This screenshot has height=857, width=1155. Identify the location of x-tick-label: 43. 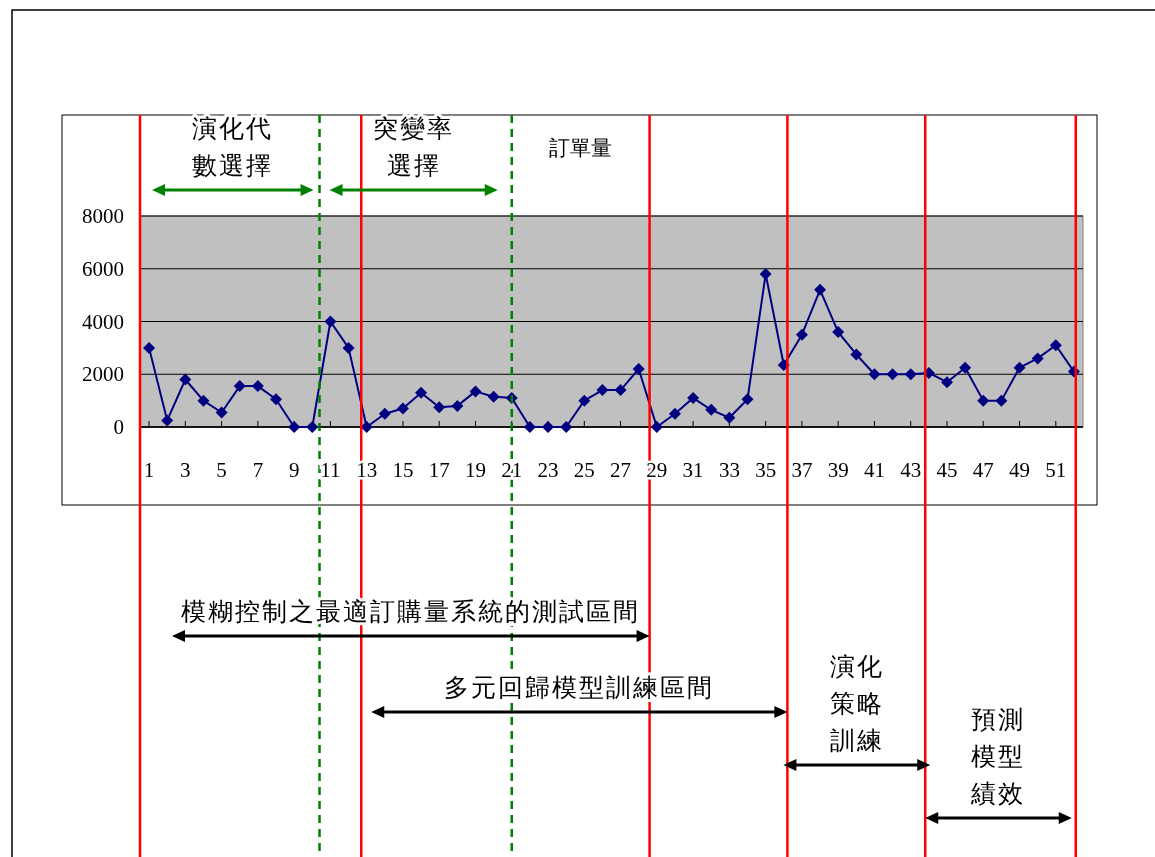
(911, 470).